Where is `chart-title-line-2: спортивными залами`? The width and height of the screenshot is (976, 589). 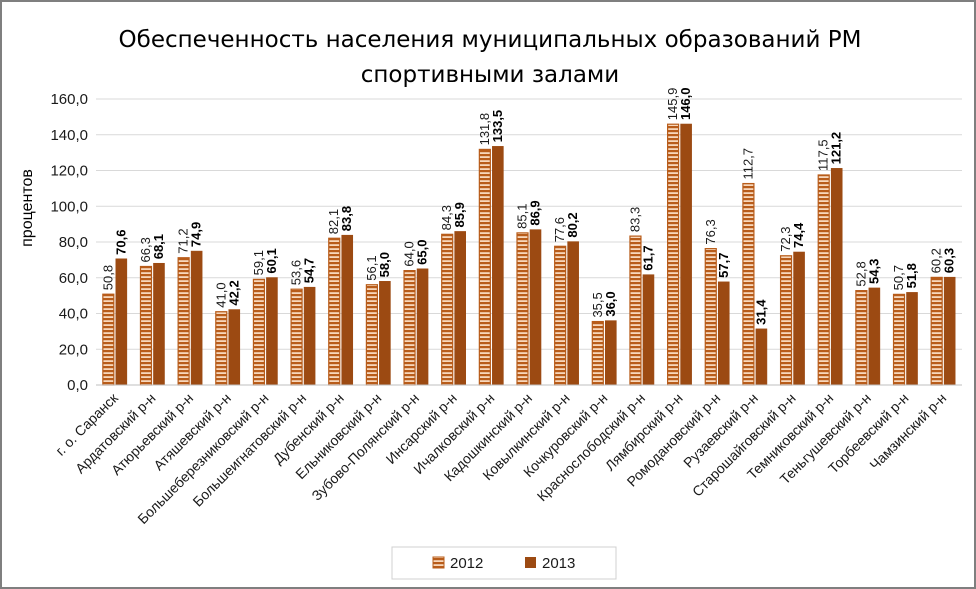 chart-title-line-2: спортивными залами is located at coordinates (490, 75).